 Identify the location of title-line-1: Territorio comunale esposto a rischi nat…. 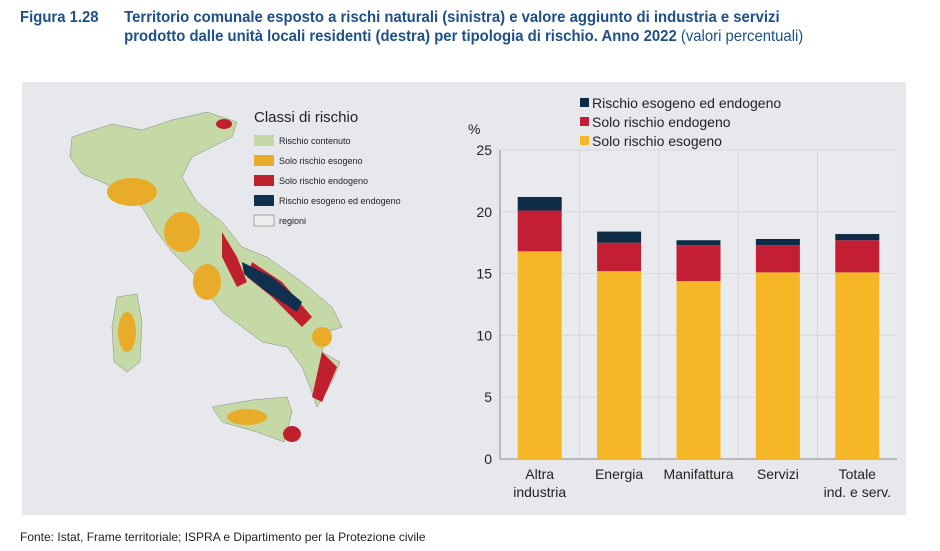
(452, 17).